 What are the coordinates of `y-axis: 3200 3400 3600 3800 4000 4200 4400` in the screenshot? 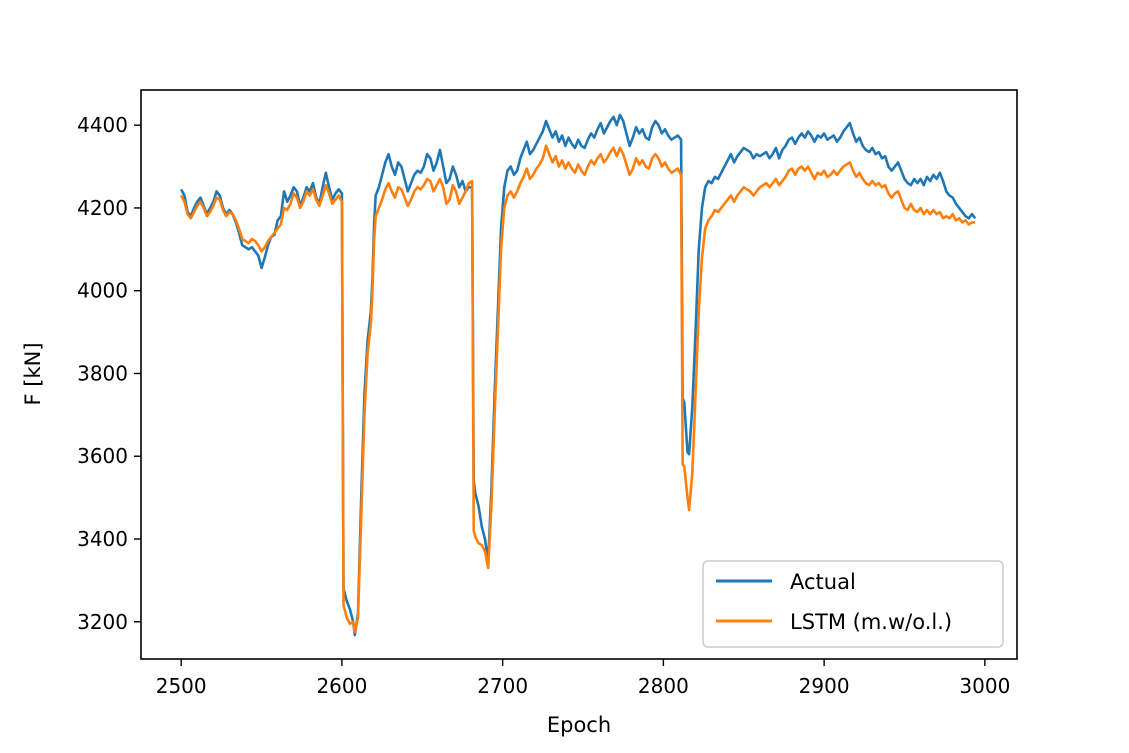 It's located at (109, 373).